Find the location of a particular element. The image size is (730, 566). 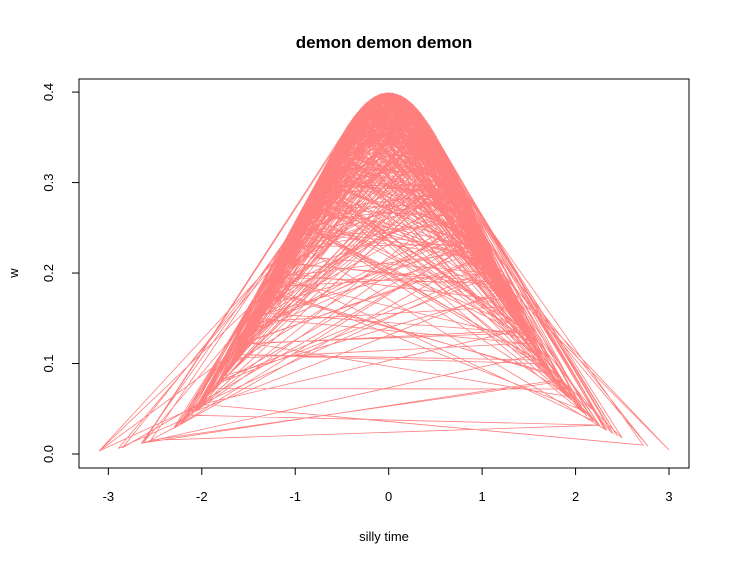

y-tick-label: 0.0 is located at coordinates (48, 454).